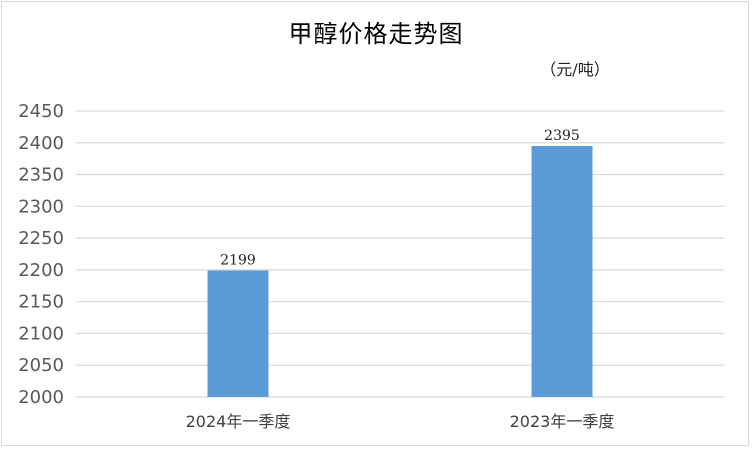  What do you see at coordinates (41, 333) in the screenshot?
I see `y-tick-label: 2100` at bounding box center [41, 333].